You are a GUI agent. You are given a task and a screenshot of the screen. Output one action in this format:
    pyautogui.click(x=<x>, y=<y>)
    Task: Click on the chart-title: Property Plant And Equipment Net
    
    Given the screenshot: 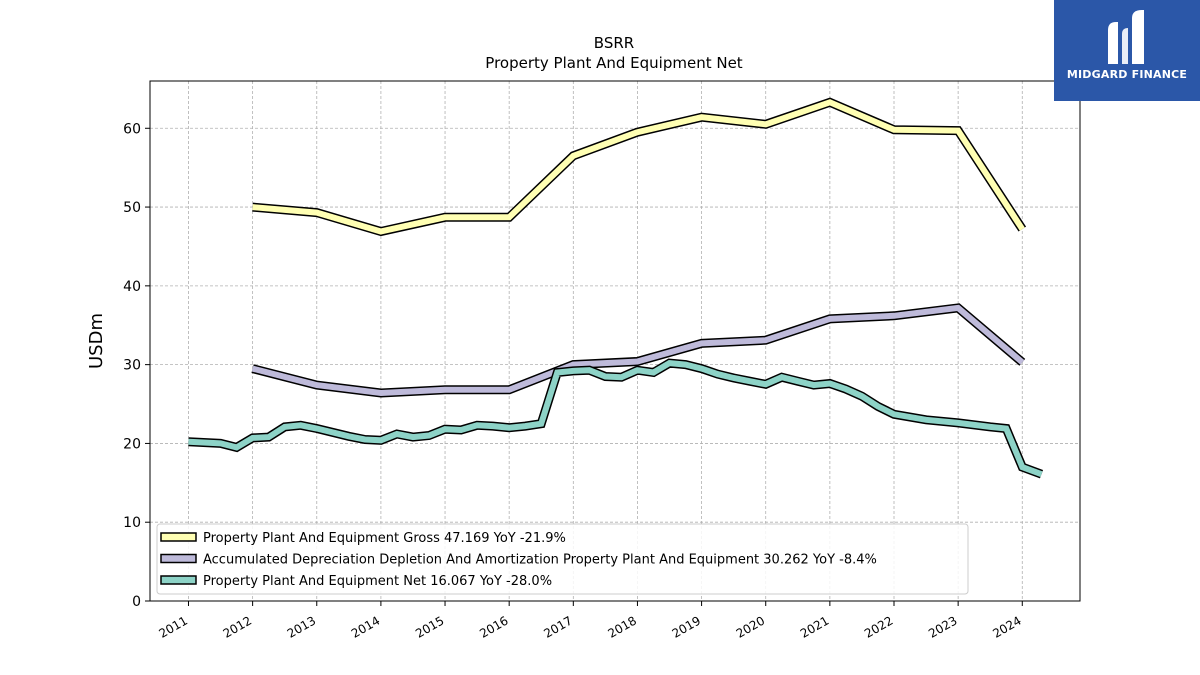 What is the action you would take?
    pyautogui.click(x=613, y=63)
    